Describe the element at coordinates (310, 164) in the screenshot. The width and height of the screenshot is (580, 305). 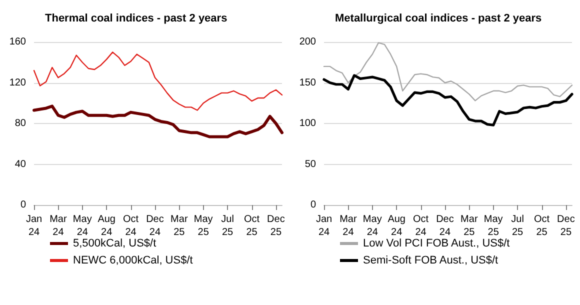
I see `y-tick-label: 50` at that location.